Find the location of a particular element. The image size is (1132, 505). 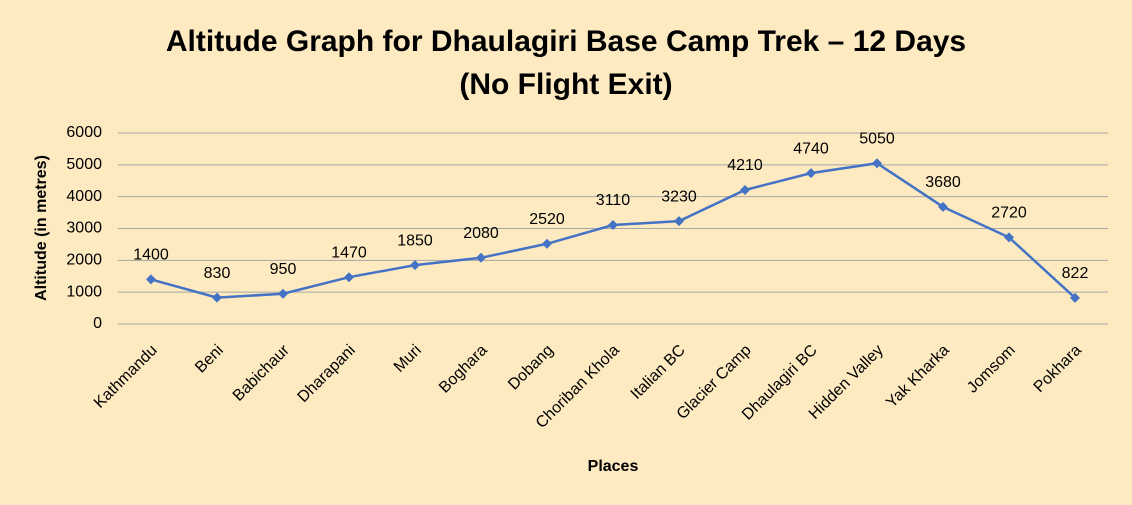

data-label: 1850 is located at coordinates (415, 240).